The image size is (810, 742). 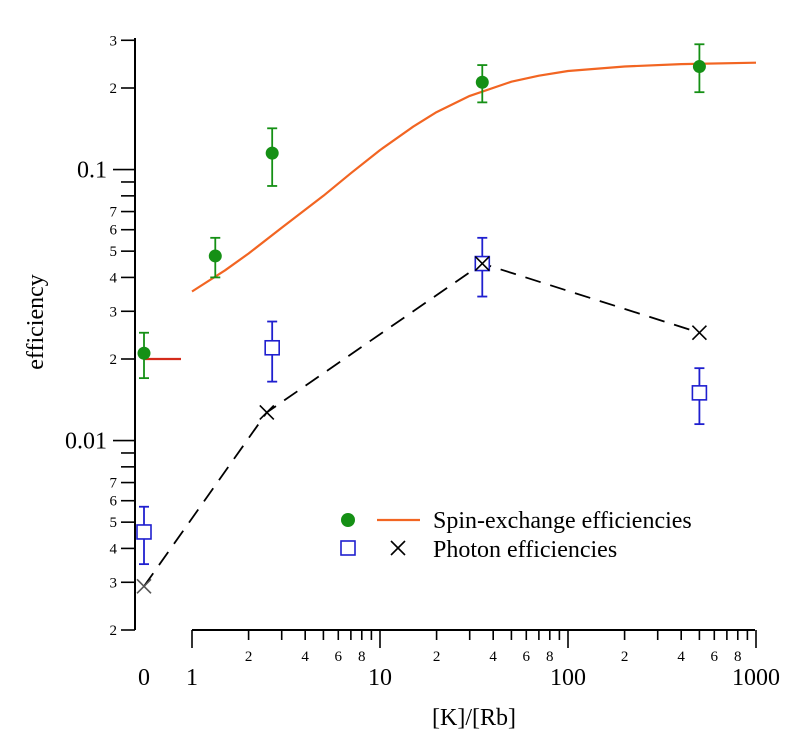 What do you see at coordinates (192, 678) in the screenshot?
I see `x-tick-label: 1` at bounding box center [192, 678].